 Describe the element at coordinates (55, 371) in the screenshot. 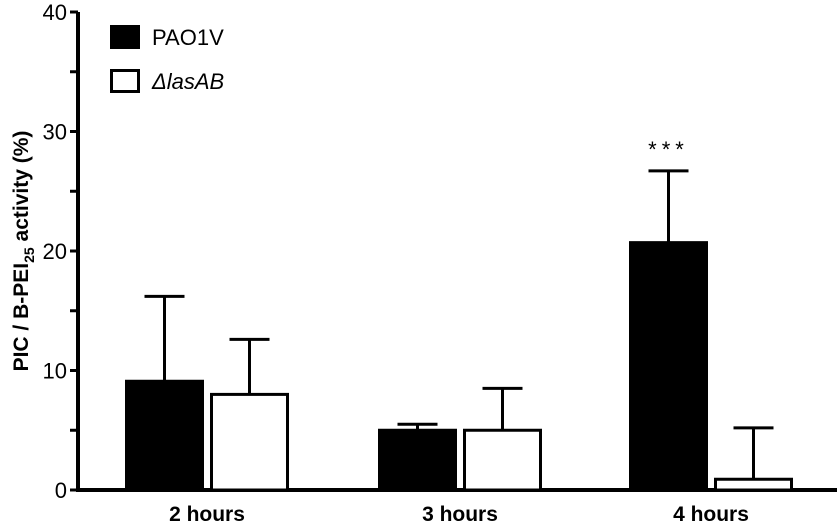

I see `y-tick-label: 10` at that location.